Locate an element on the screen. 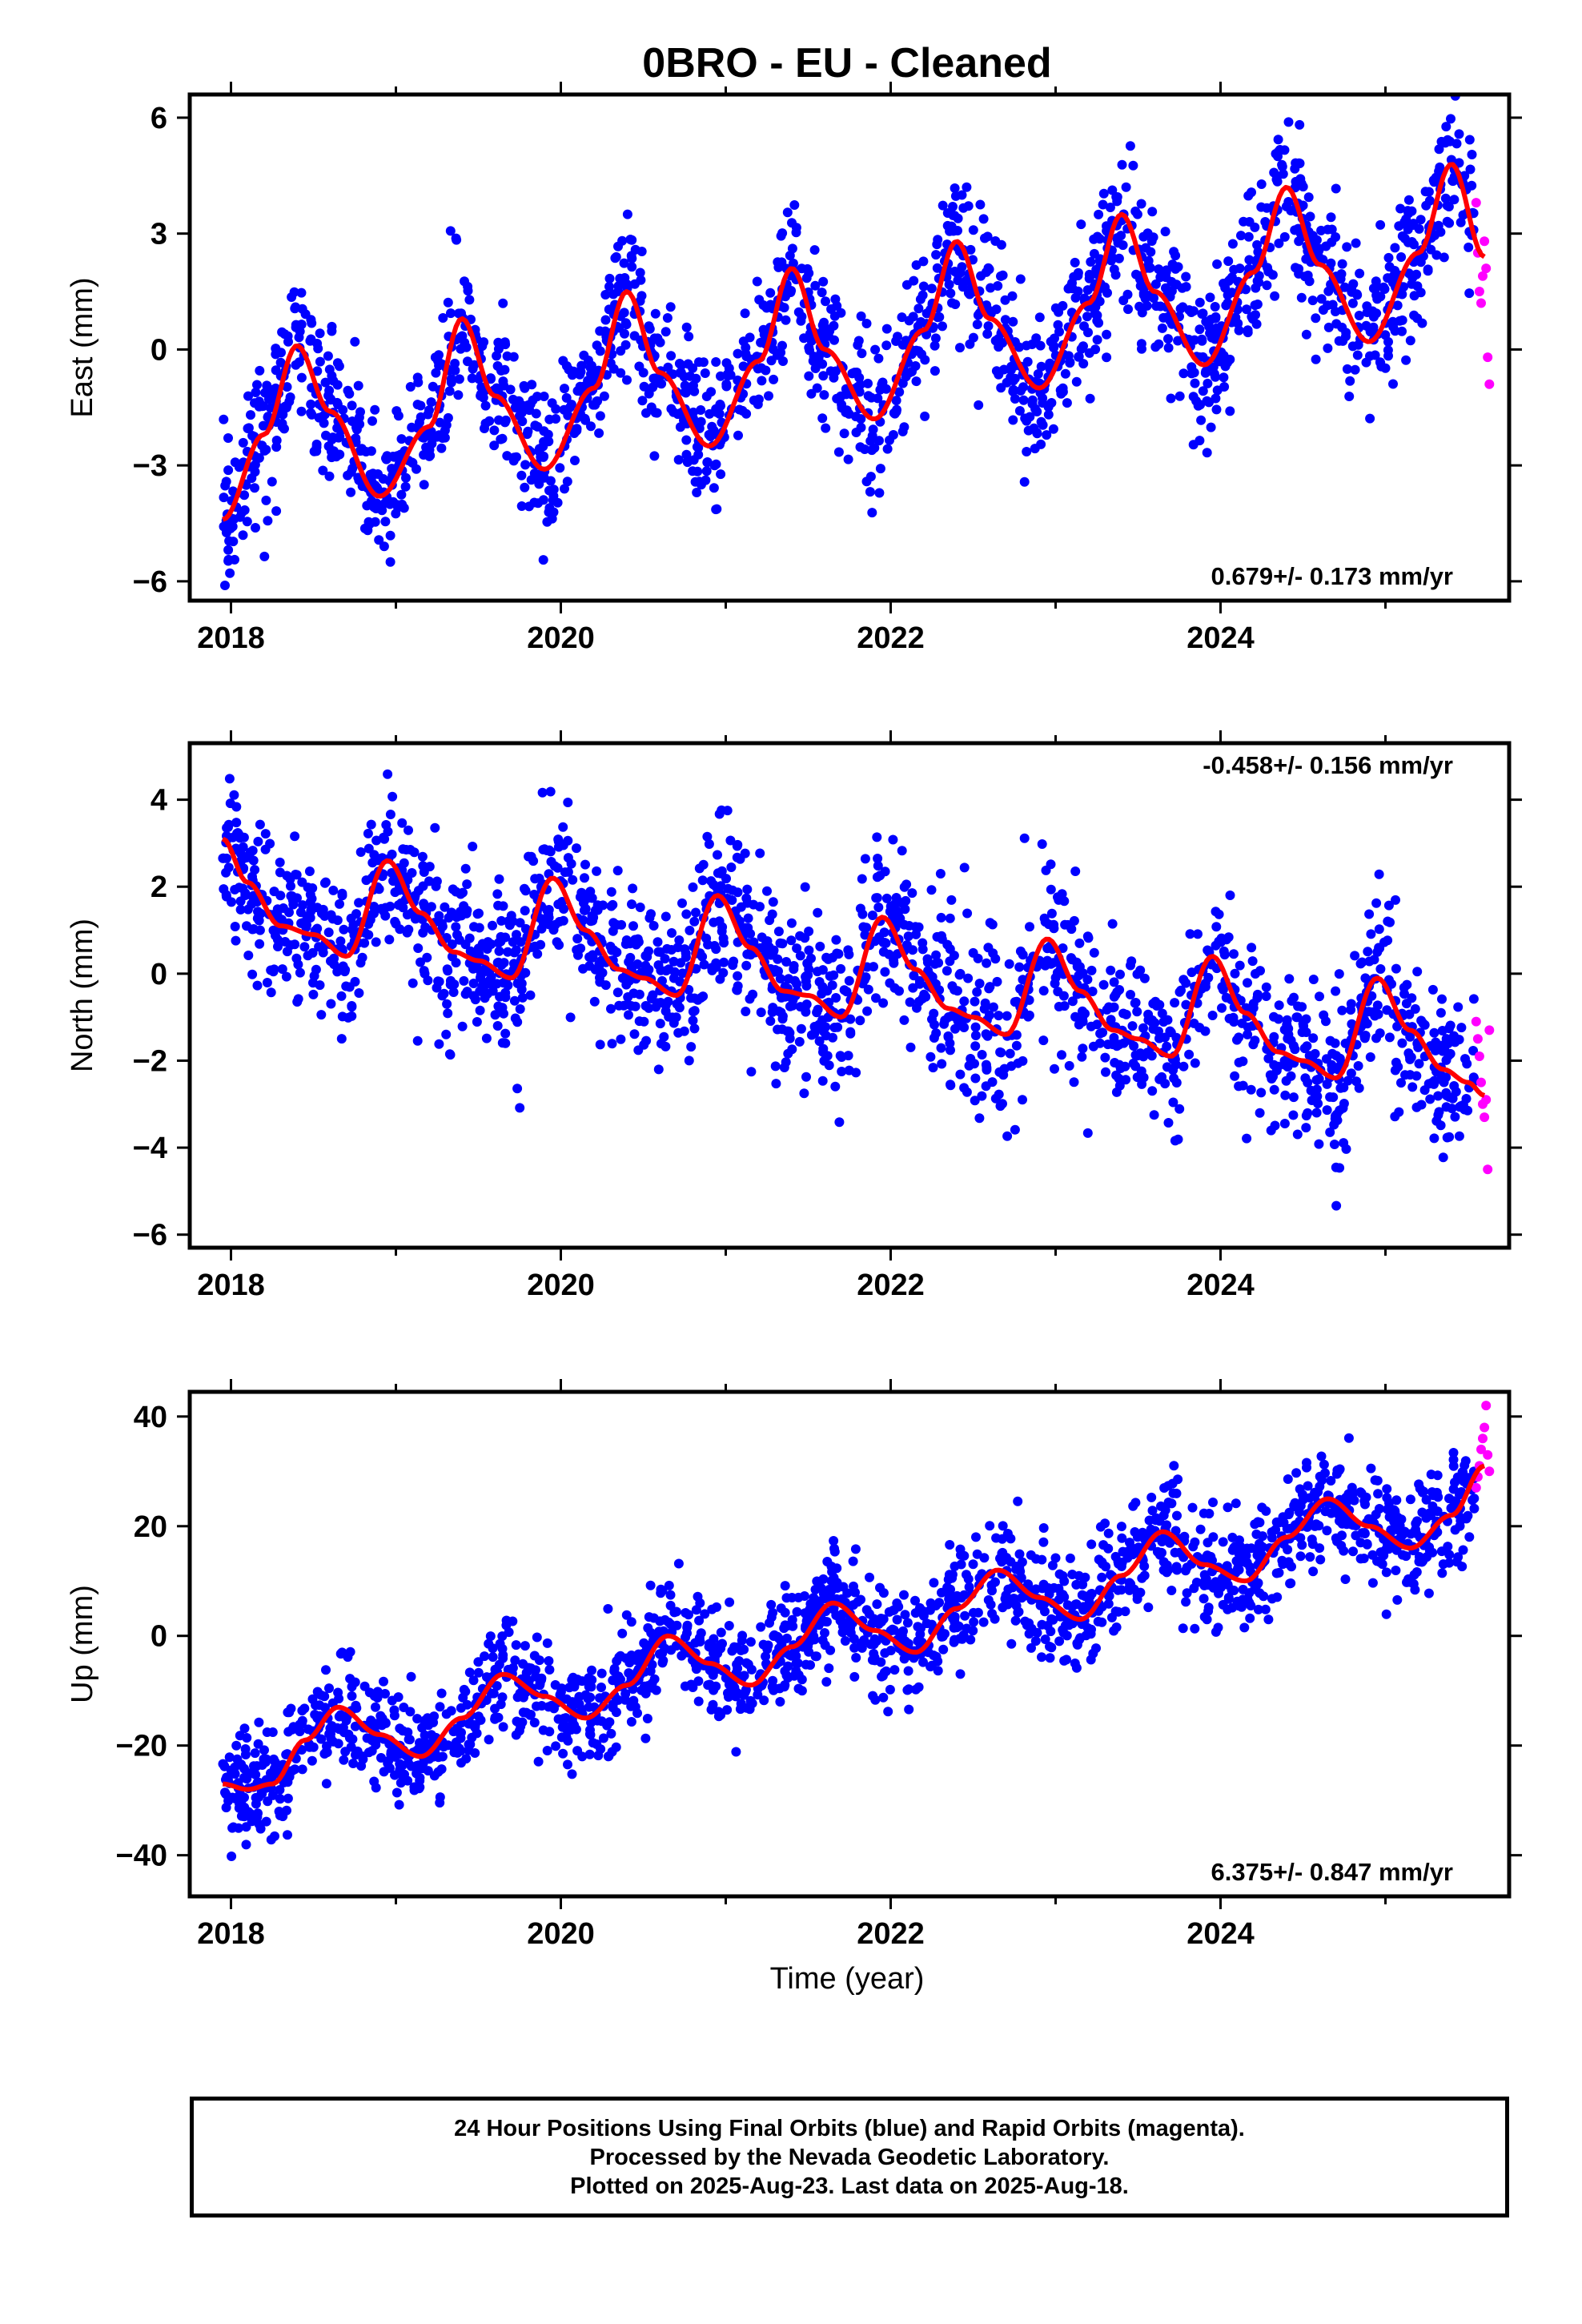  rate-annotation: 0.679+/- 0.173 mm/yr is located at coordinates (1332, 576).